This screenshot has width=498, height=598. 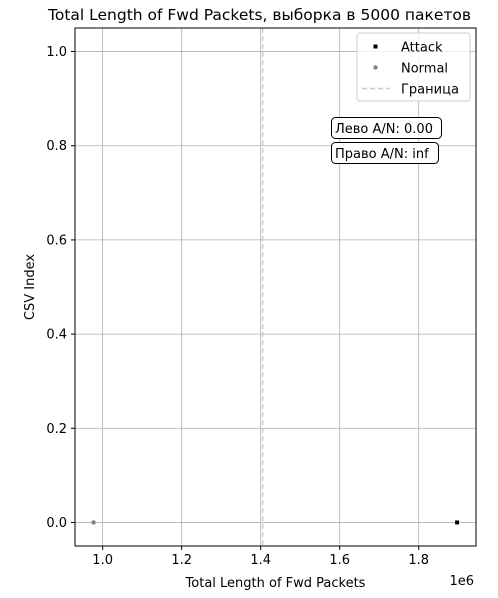 I want to click on x-tick-label: 1.0, so click(x=102, y=560).